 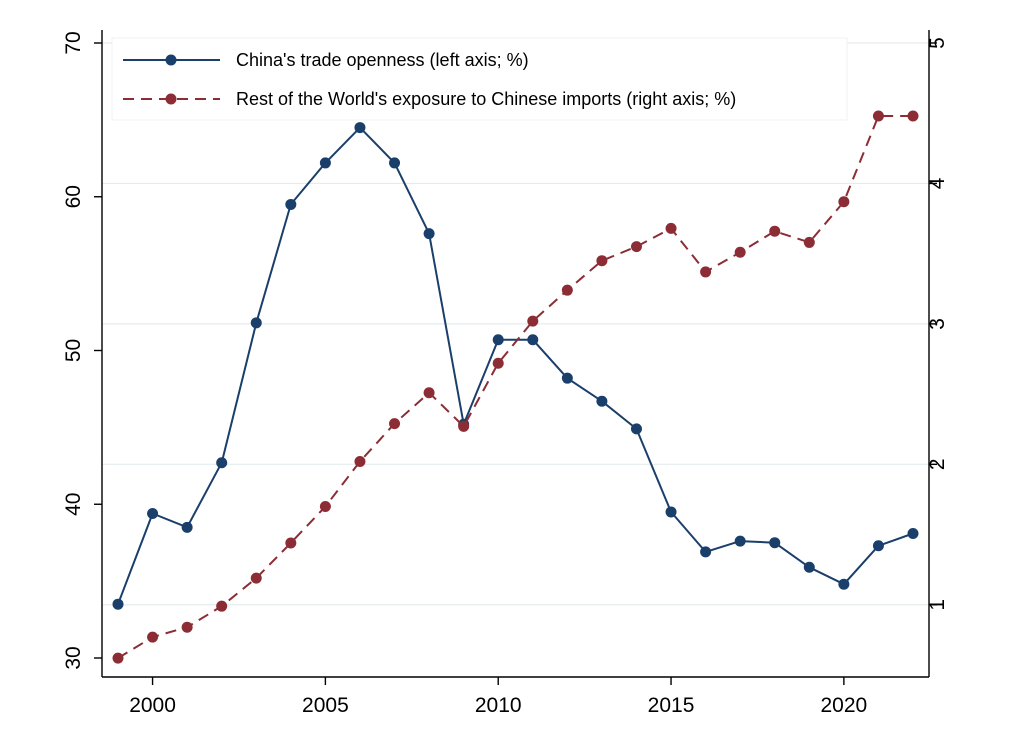 What do you see at coordinates (152, 705) in the screenshot?
I see `x-tick-label: 2000` at bounding box center [152, 705].